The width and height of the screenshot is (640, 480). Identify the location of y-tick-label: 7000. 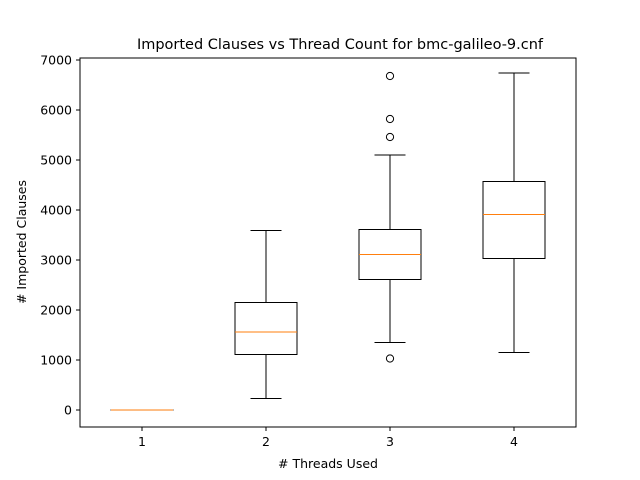
(56, 60).